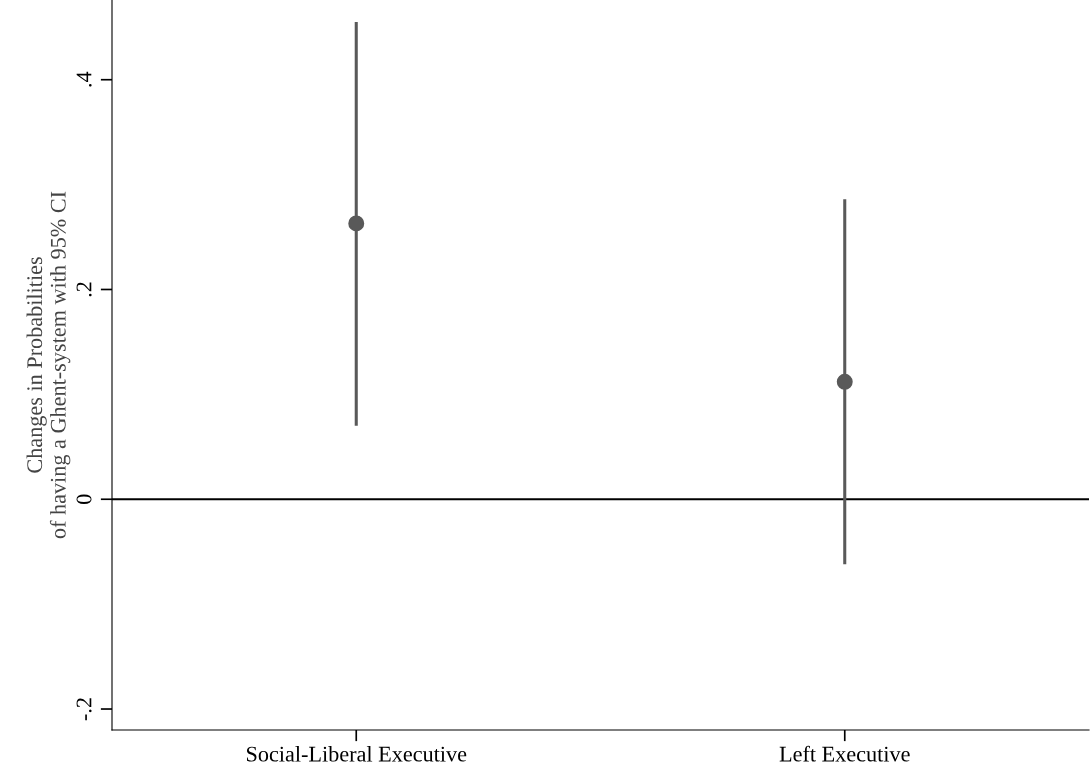  What do you see at coordinates (356, 753) in the screenshot?
I see `x-tick-label: Social-Liberal Executive` at bounding box center [356, 753].